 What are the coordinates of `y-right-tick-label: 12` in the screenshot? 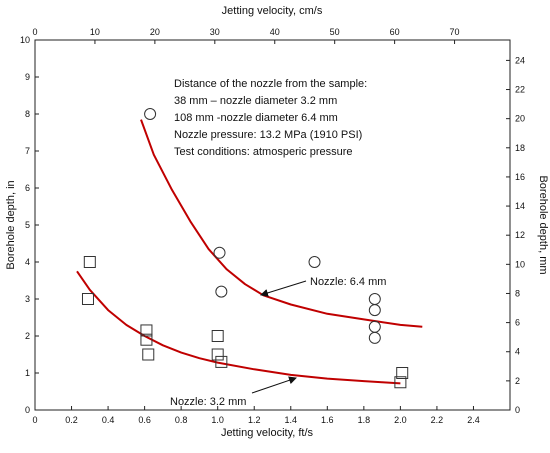 It's located at (520, 235).